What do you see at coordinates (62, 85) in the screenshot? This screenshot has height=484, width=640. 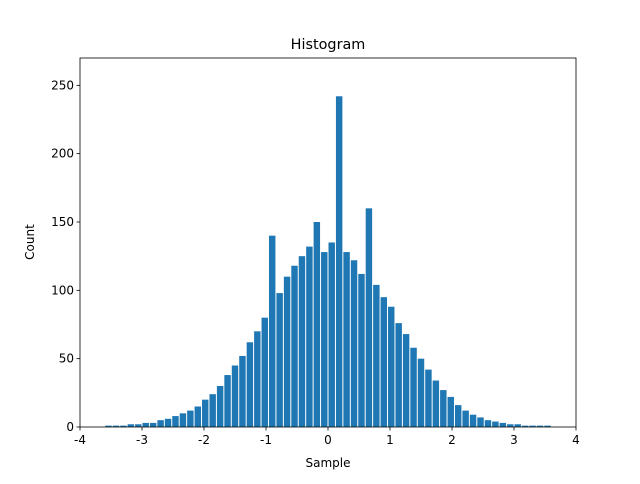 I see `y-tick-label: 250` at bounding box center [62, 85].